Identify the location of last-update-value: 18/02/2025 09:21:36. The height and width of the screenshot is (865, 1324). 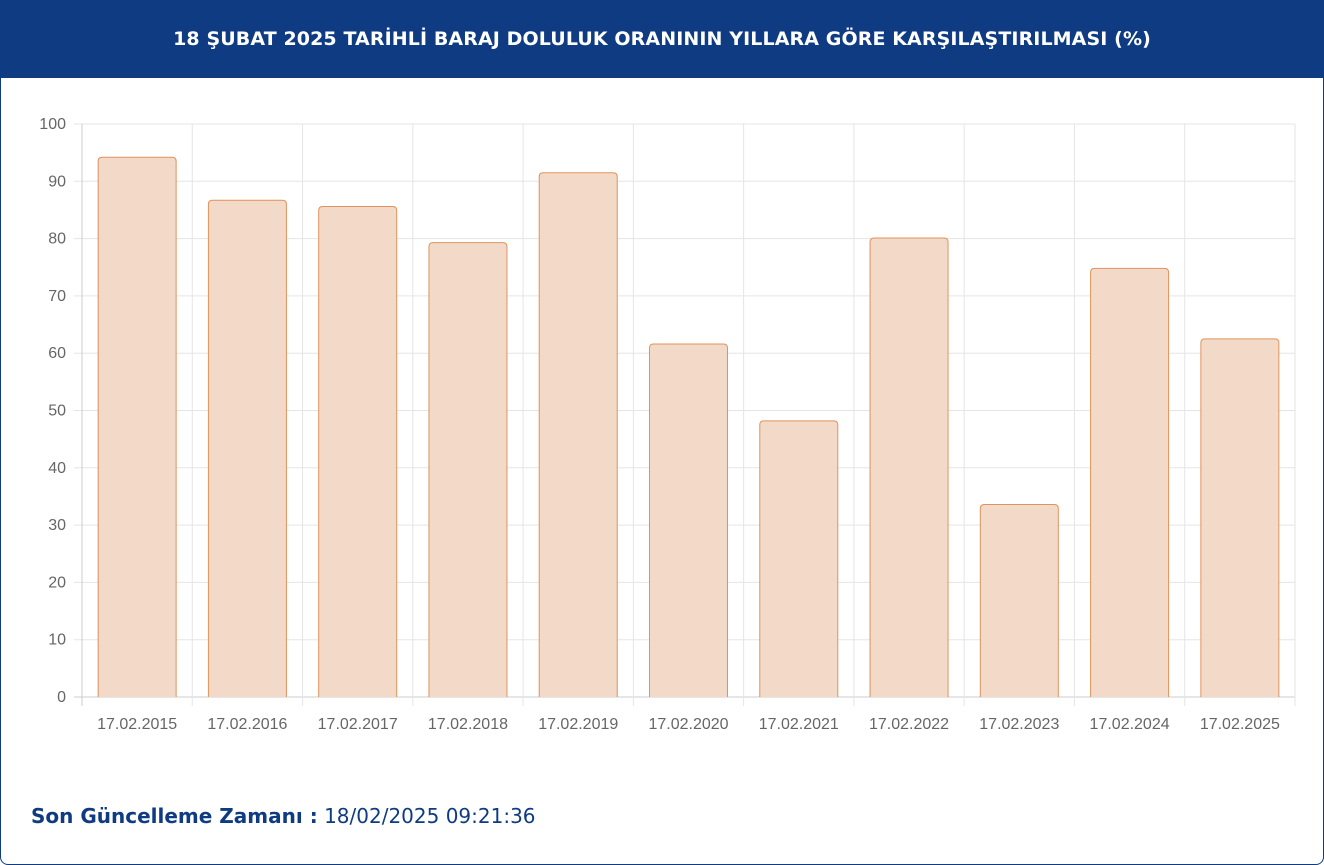
(430, 816).